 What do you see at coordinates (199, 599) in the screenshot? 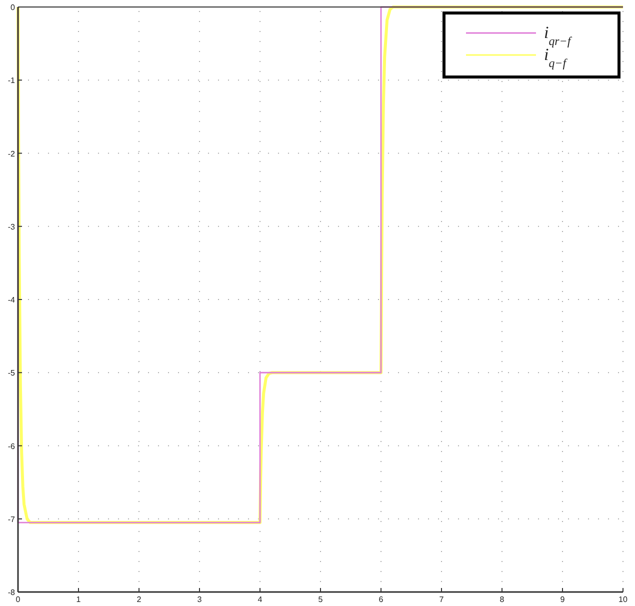
I see `x-tick-label: 3` at bounding box center [199, 599].